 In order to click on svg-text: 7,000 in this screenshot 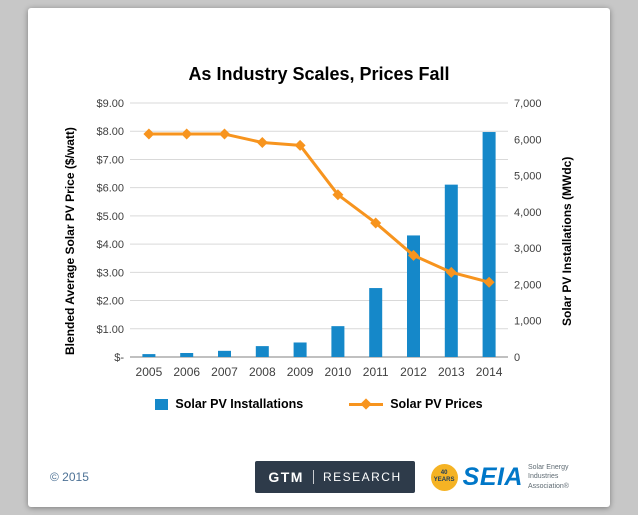, I will do `click(528, 104)`.